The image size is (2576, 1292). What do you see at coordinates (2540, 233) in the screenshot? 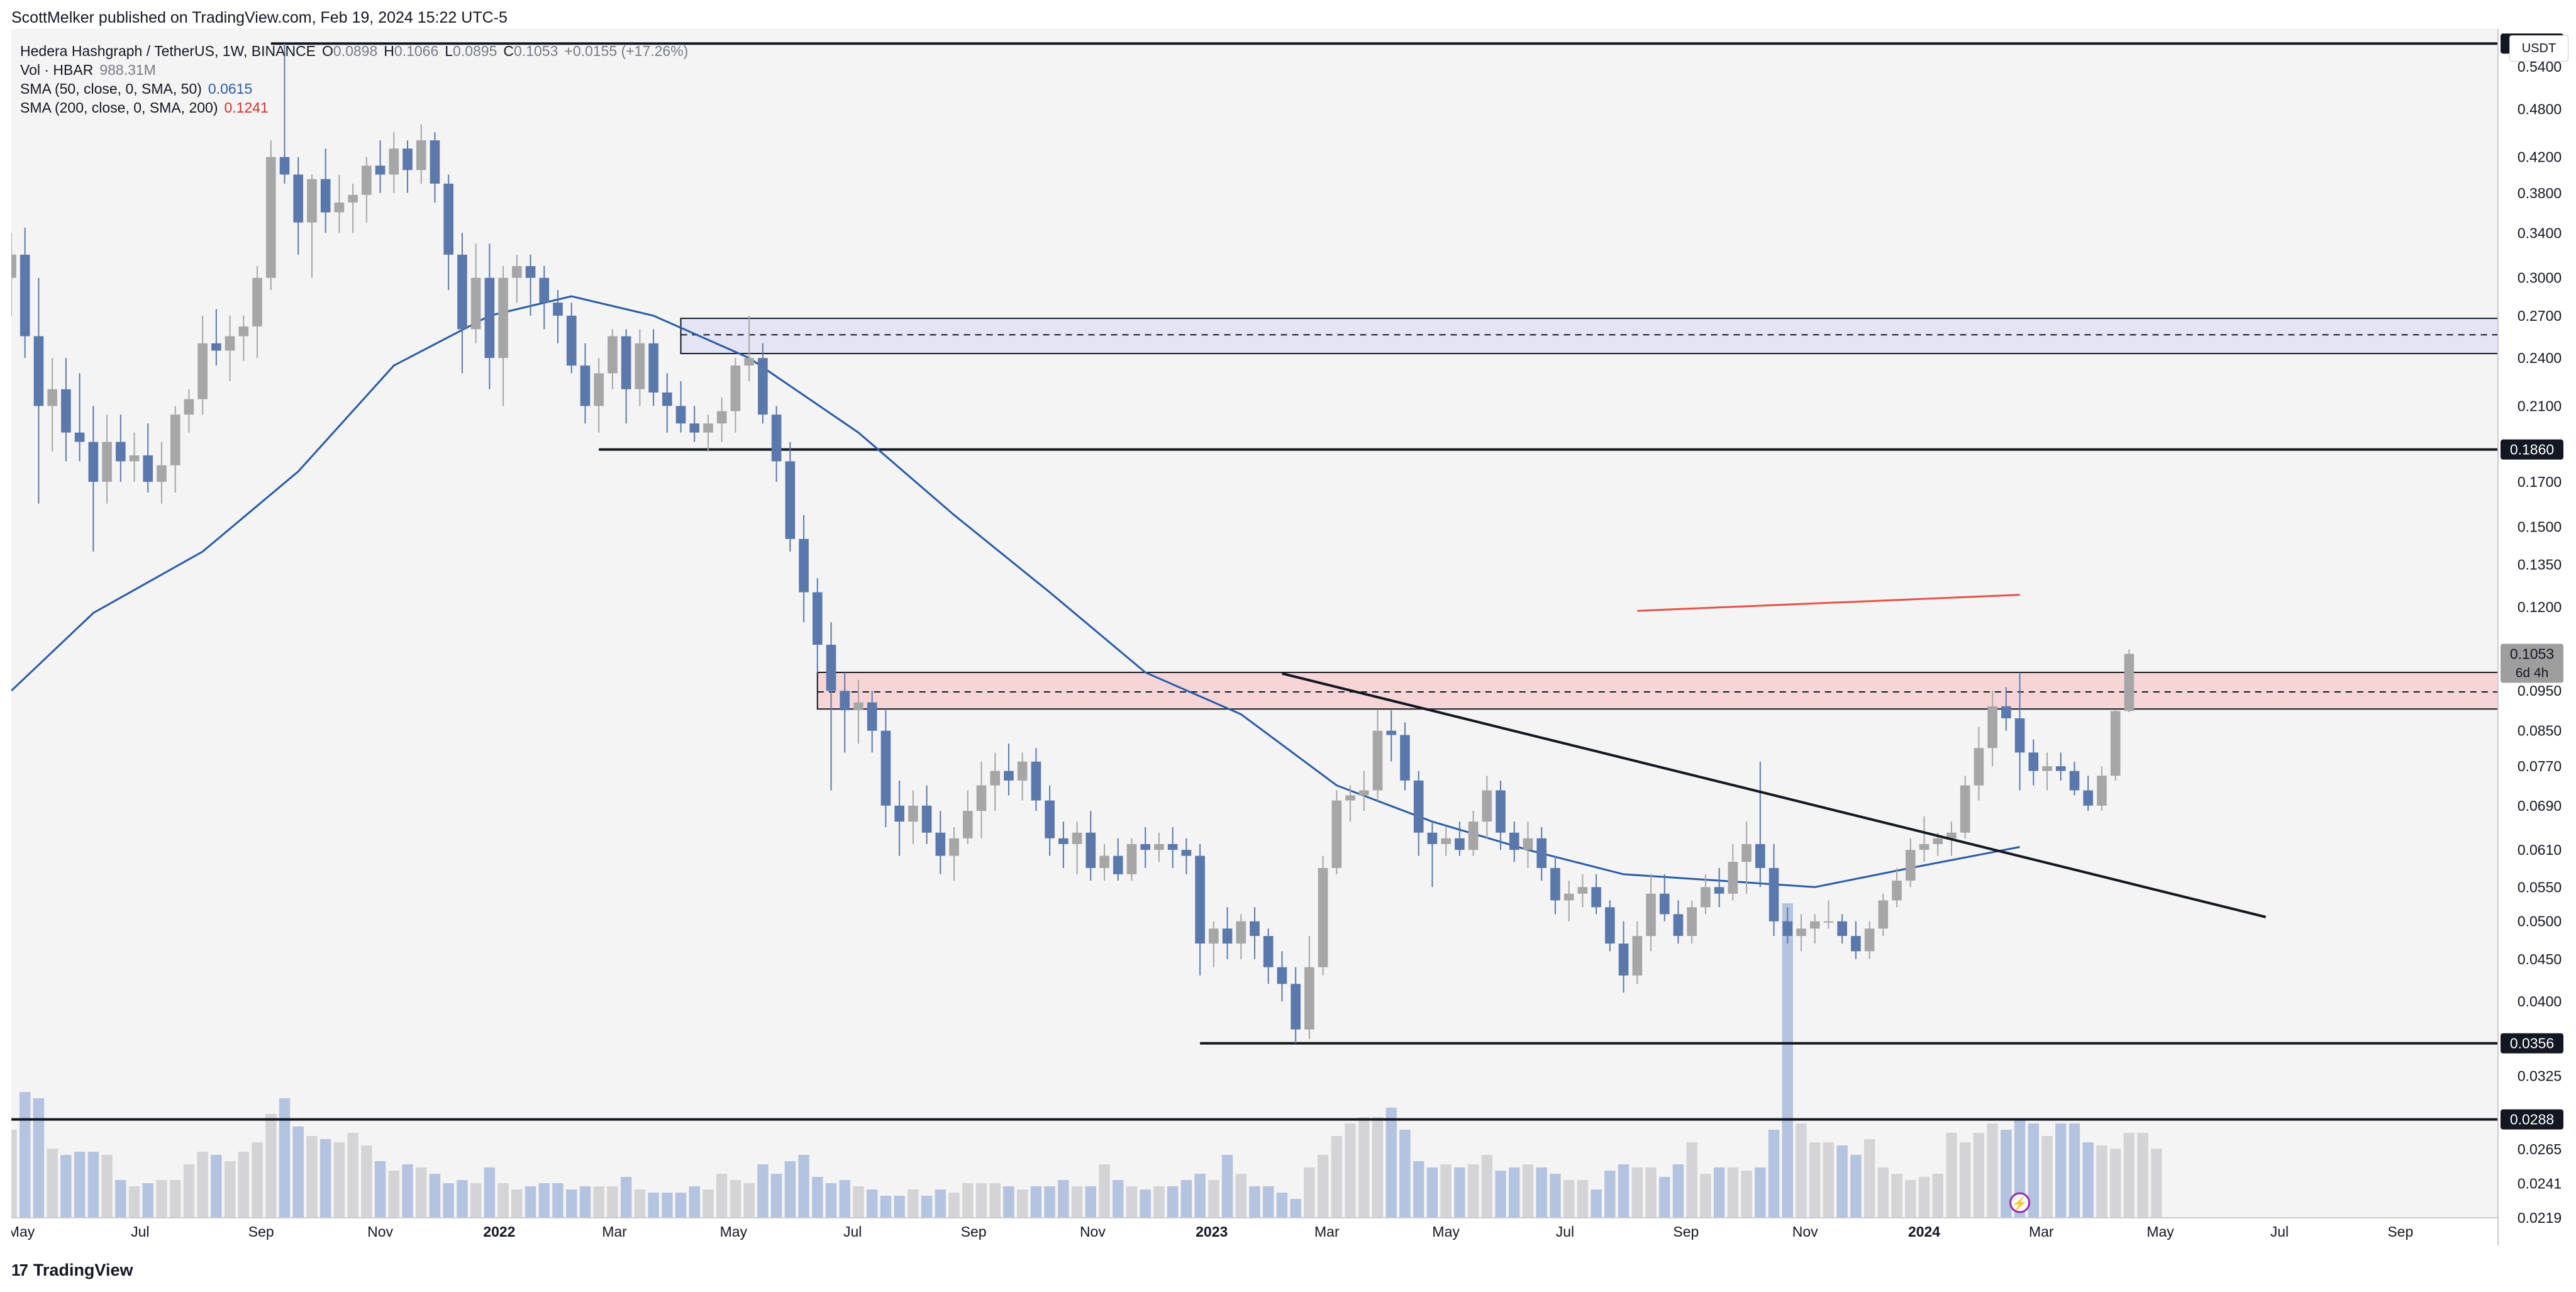
I see `price-tick-label: 0.3400` at bounding box center [2540, 233].